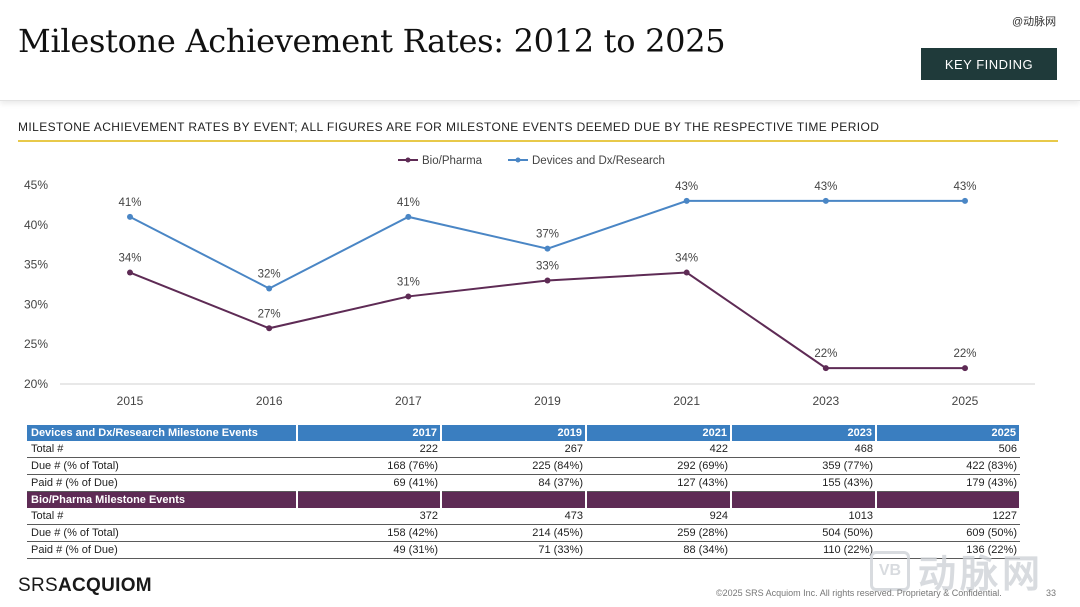 The image size is (1080, 607). What do you see at coordinates (948, 466) in the screenshot?
I see `table-cell: 422 (83%)` at bounding box center [948, 466].